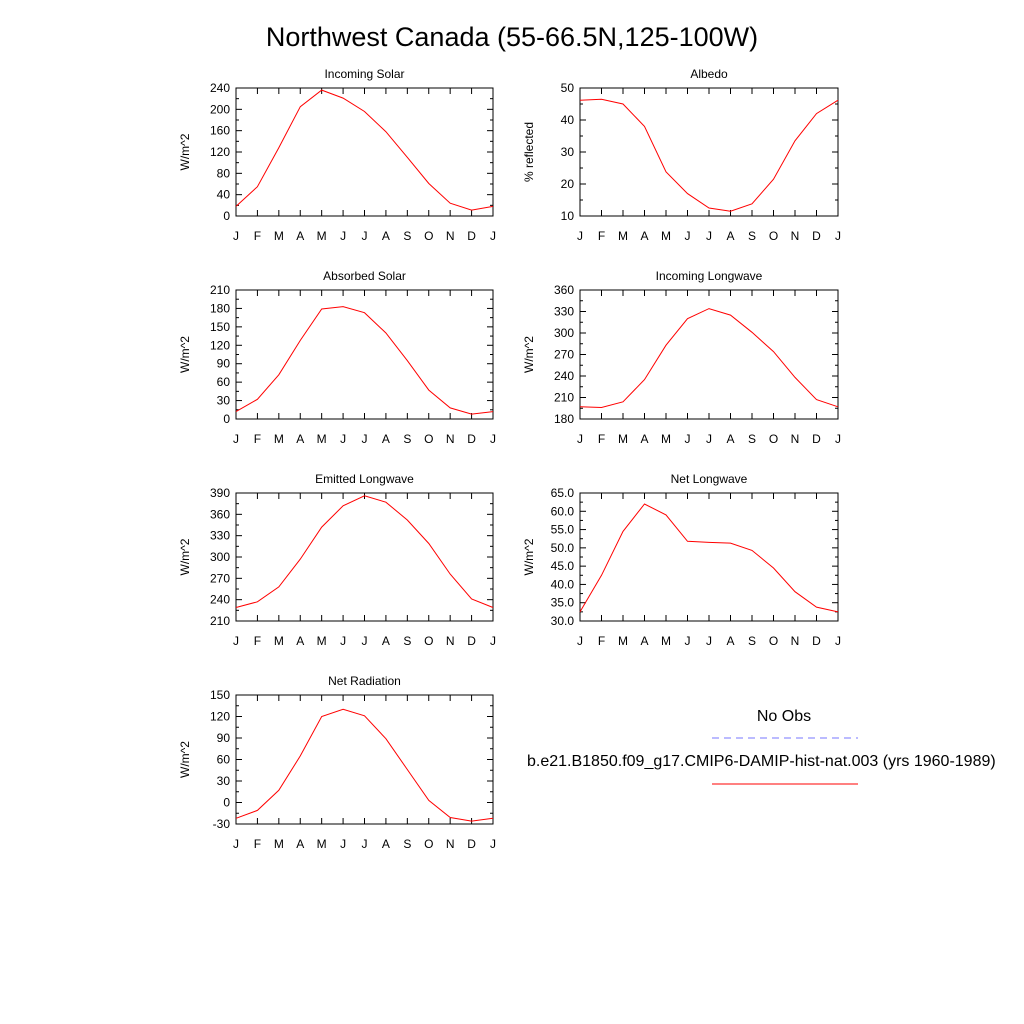  What do you see at coordinates (364, 276) in the screenshot?
I see `panel-title: Absorbed Solar` at bounding box center [364, 276].